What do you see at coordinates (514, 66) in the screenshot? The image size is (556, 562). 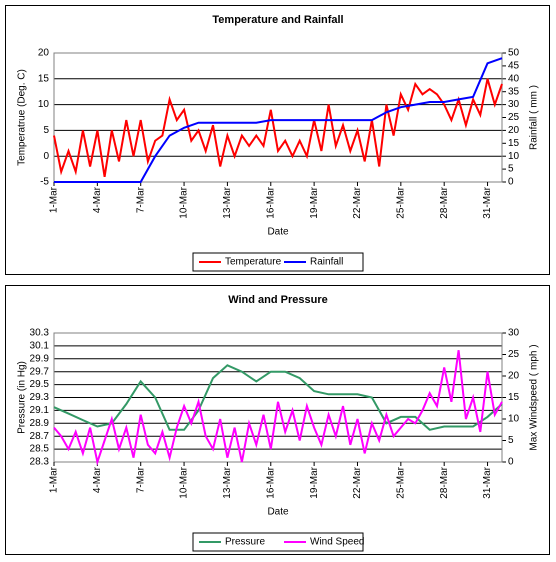 I see `y2-tick-label: 45` at bounding box center [514, 66].